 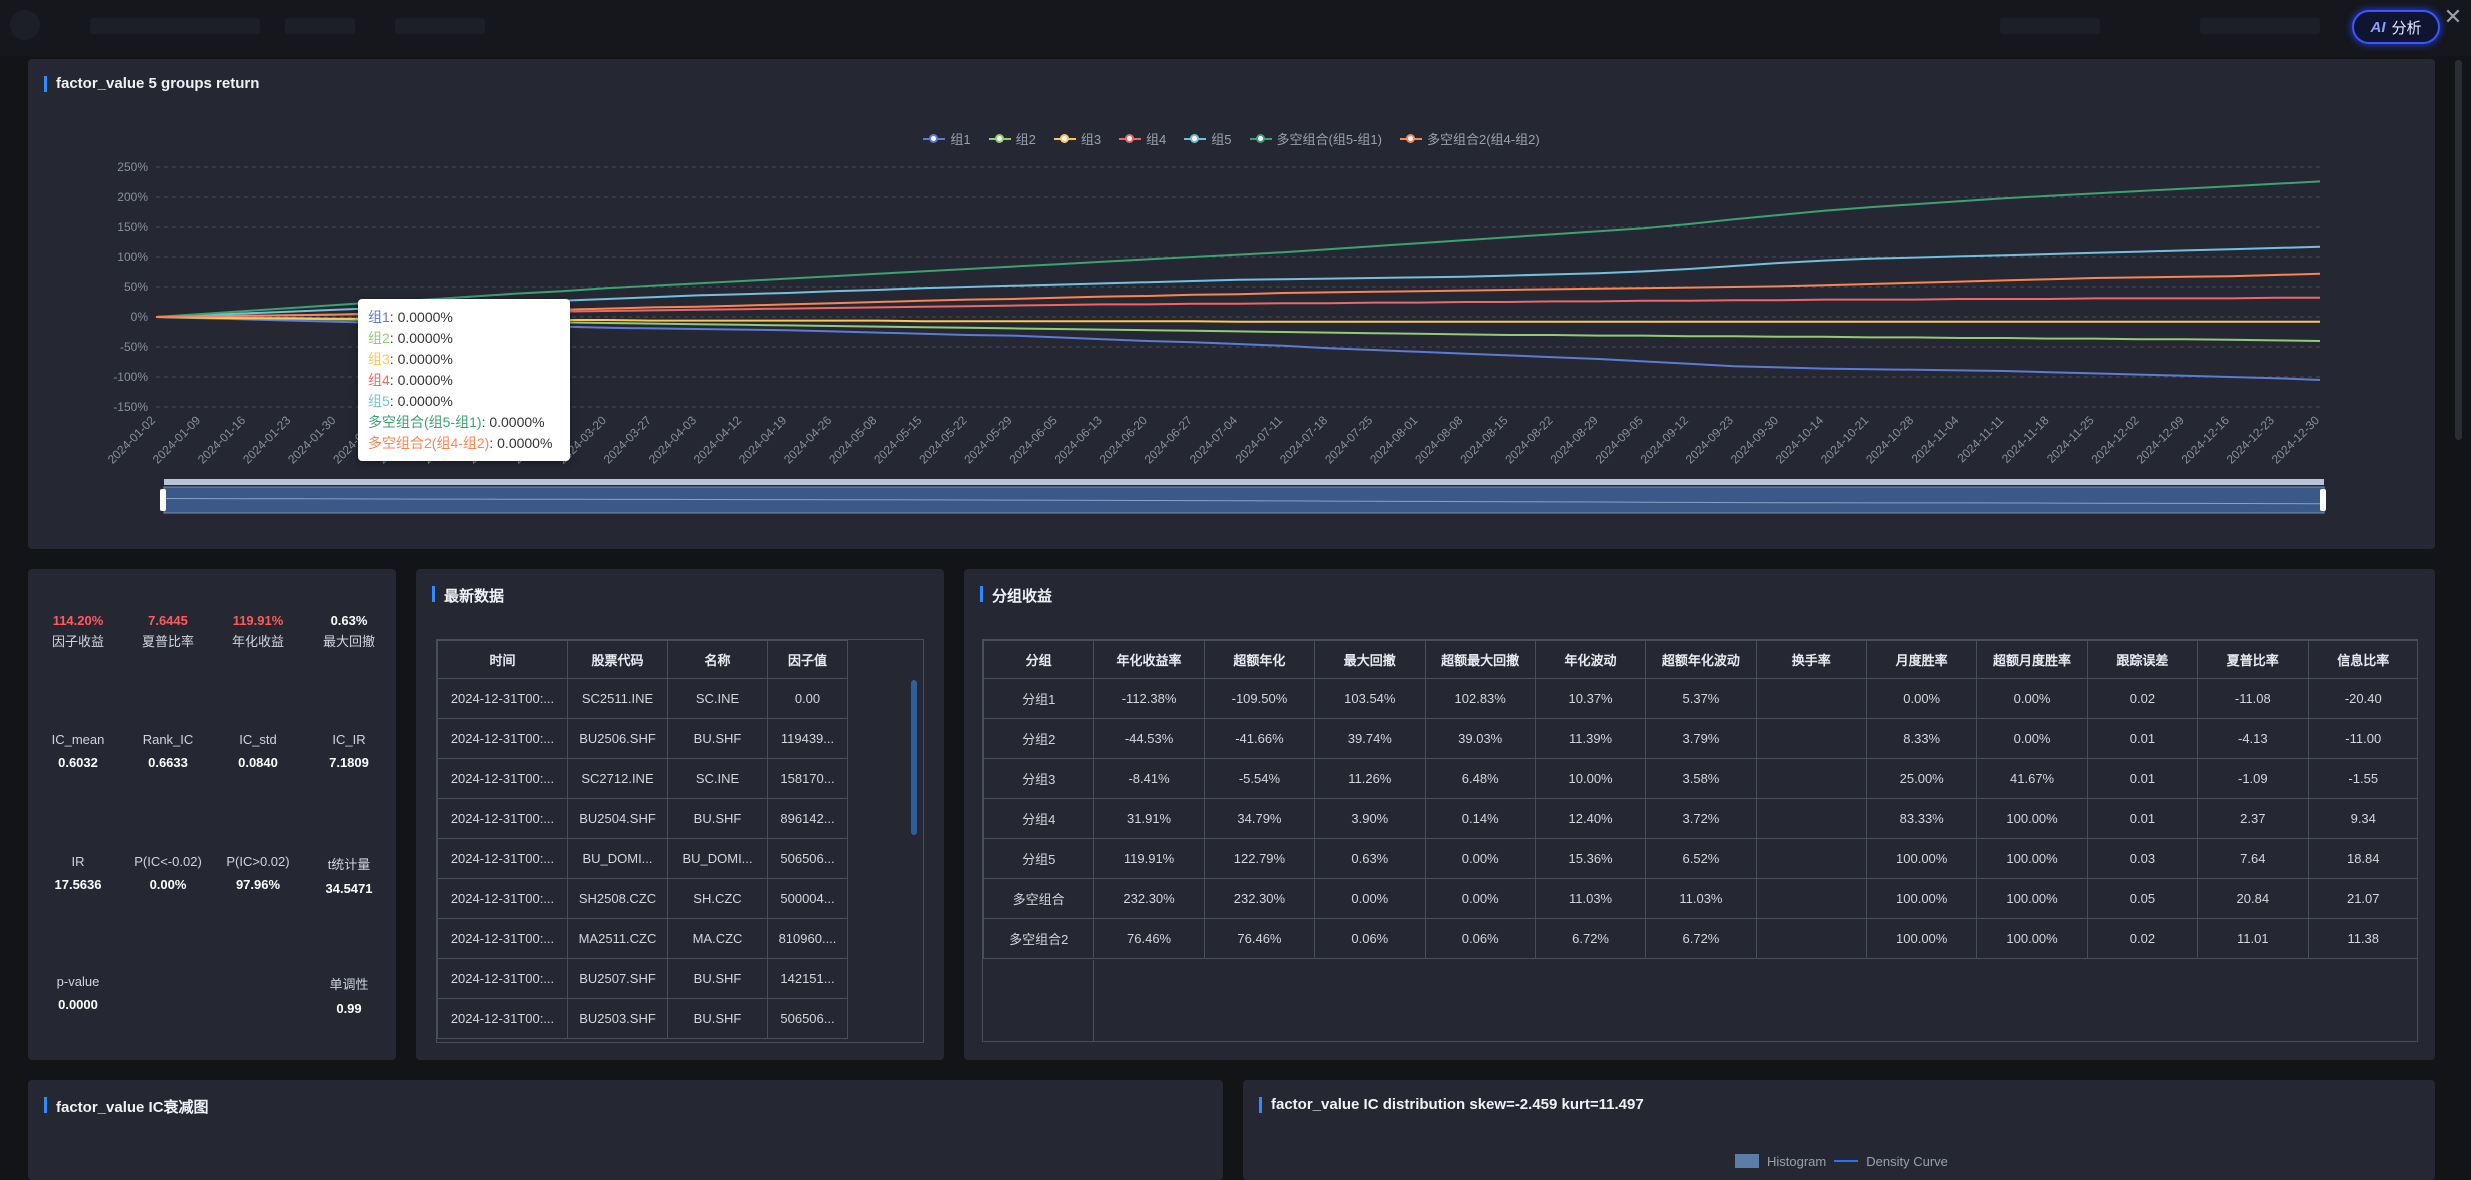 I want to click on table-header-cell: 信息比率, so click(x=2362, y=659).